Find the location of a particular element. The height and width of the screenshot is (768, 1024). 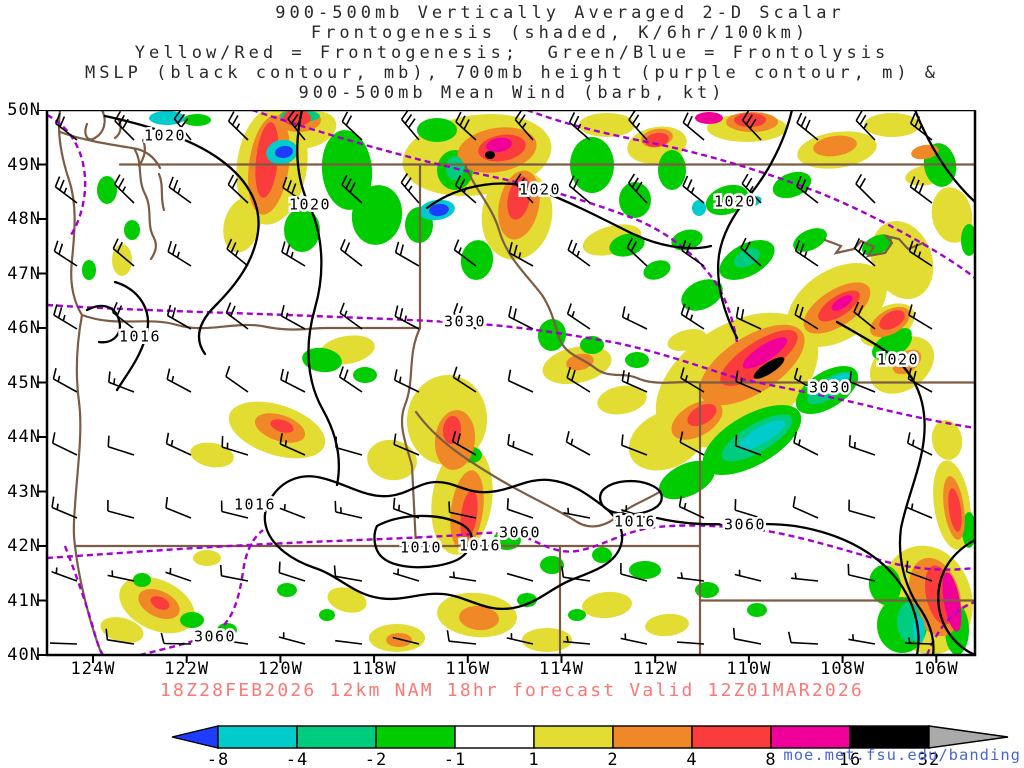

border-id-mt is located at coordinates (582, 273).